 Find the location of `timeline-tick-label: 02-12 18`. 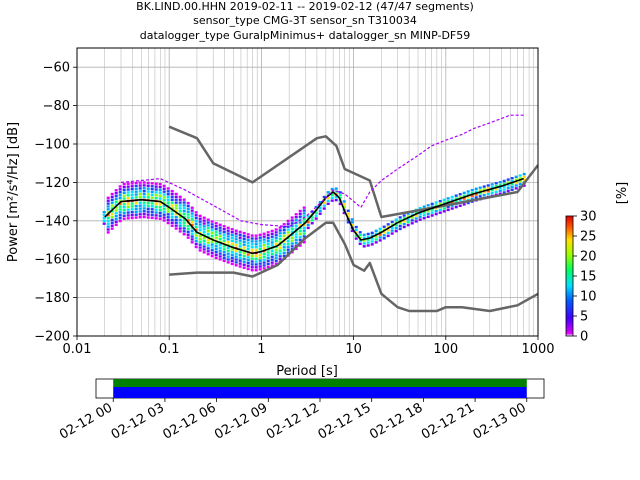

timeline-tick-label: 02-12 18 is located at coordinates (396, 421).